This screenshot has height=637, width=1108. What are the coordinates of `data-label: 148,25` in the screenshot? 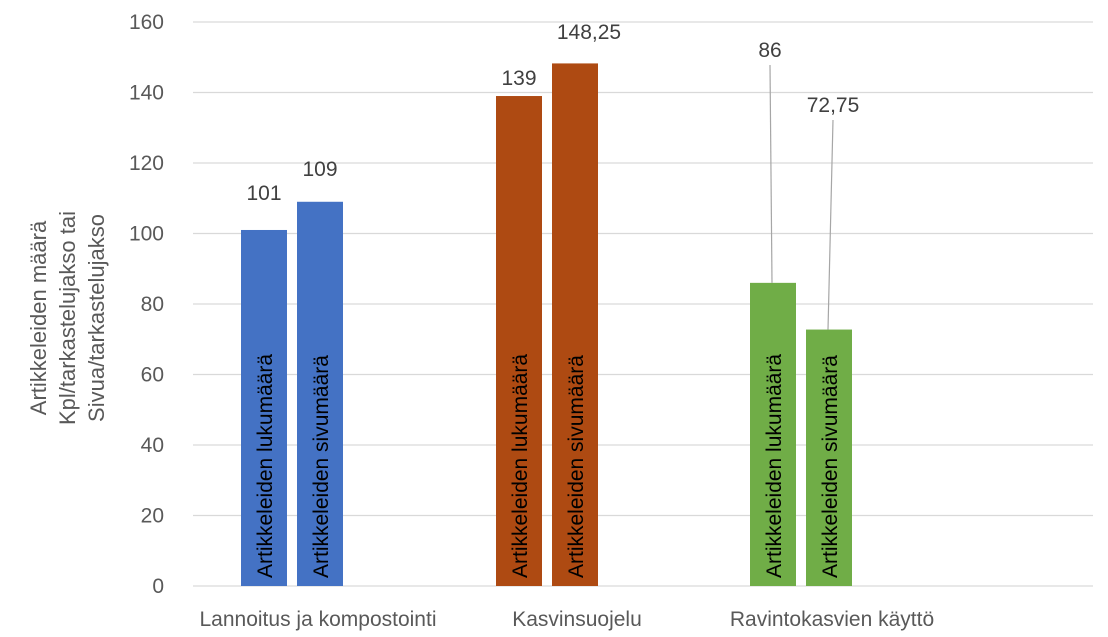 It's located at (589, 32).